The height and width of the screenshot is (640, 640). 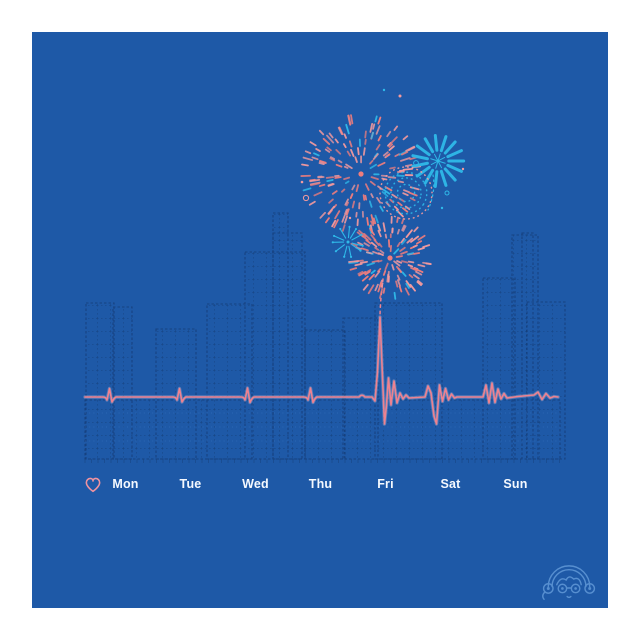 I want to click on listener-logo, so click(x=569, y=583).